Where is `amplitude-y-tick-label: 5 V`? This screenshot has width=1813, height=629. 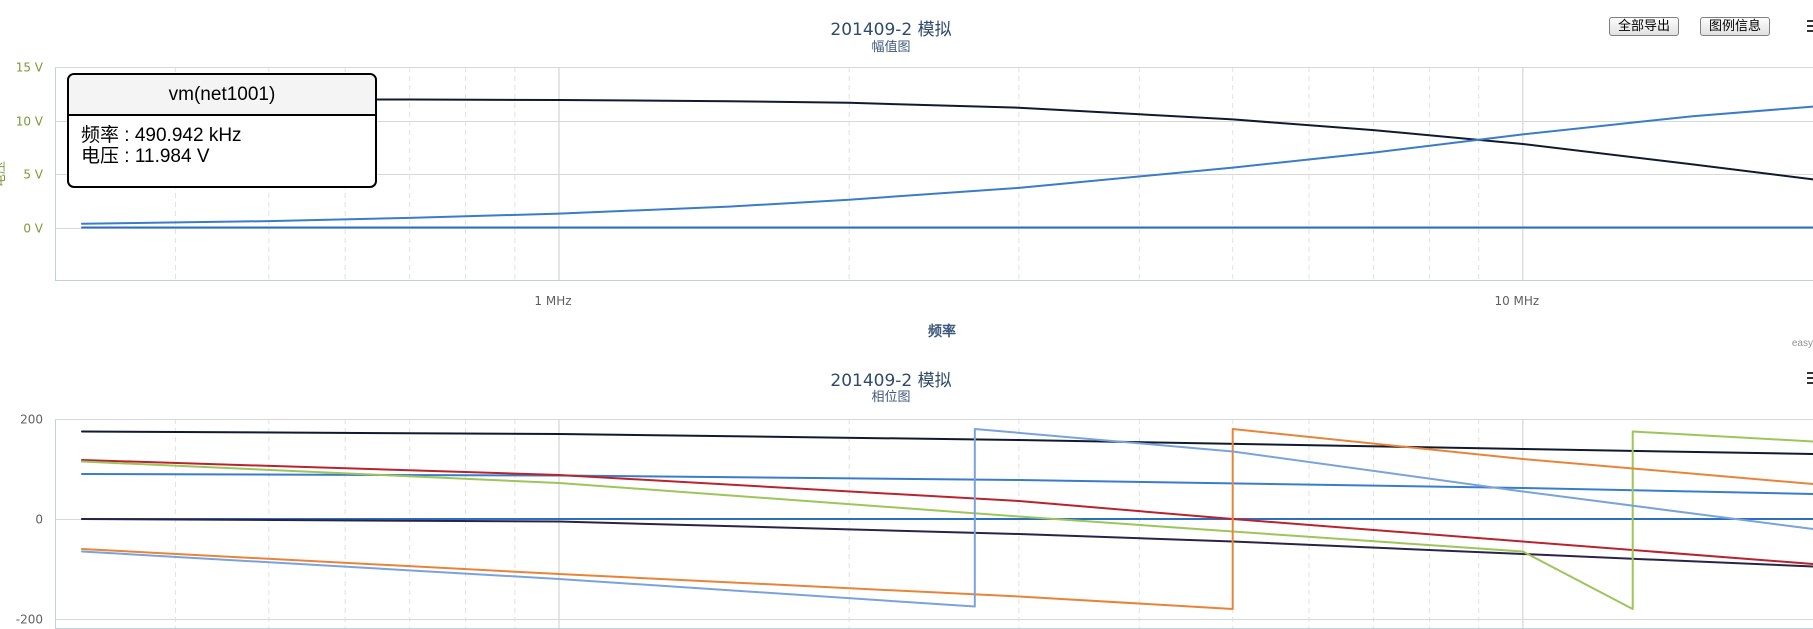
amplitude-y-tick-label: 5 V is located at coordinates (33, 175).